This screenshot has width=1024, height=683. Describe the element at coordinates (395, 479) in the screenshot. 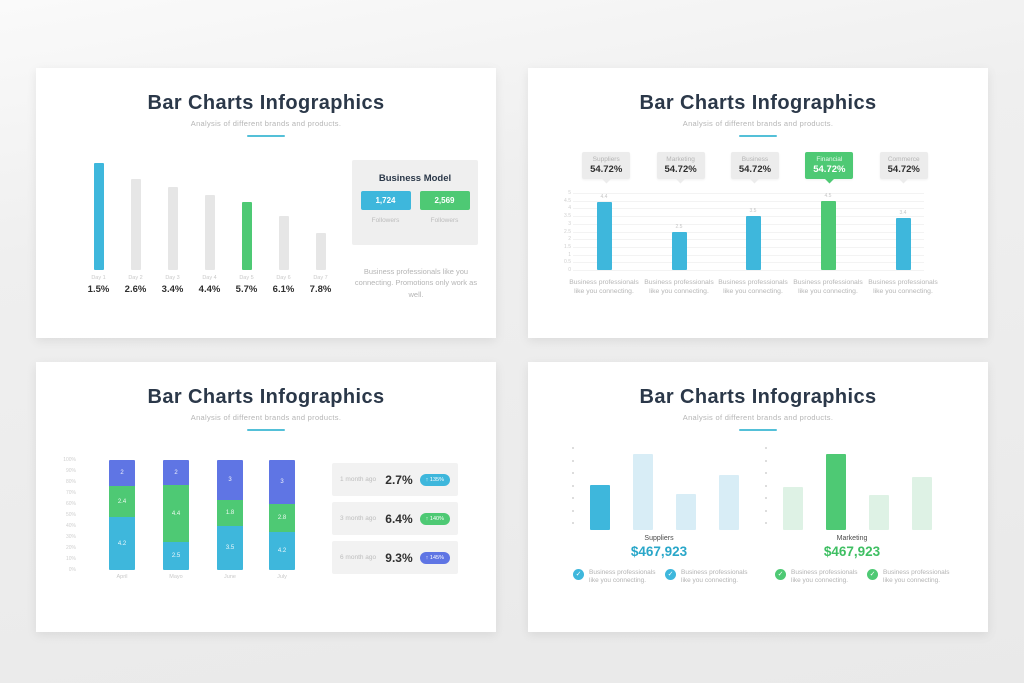

I see `legend-row: 1 month ago 2.7% ↑ 135%` at that location.